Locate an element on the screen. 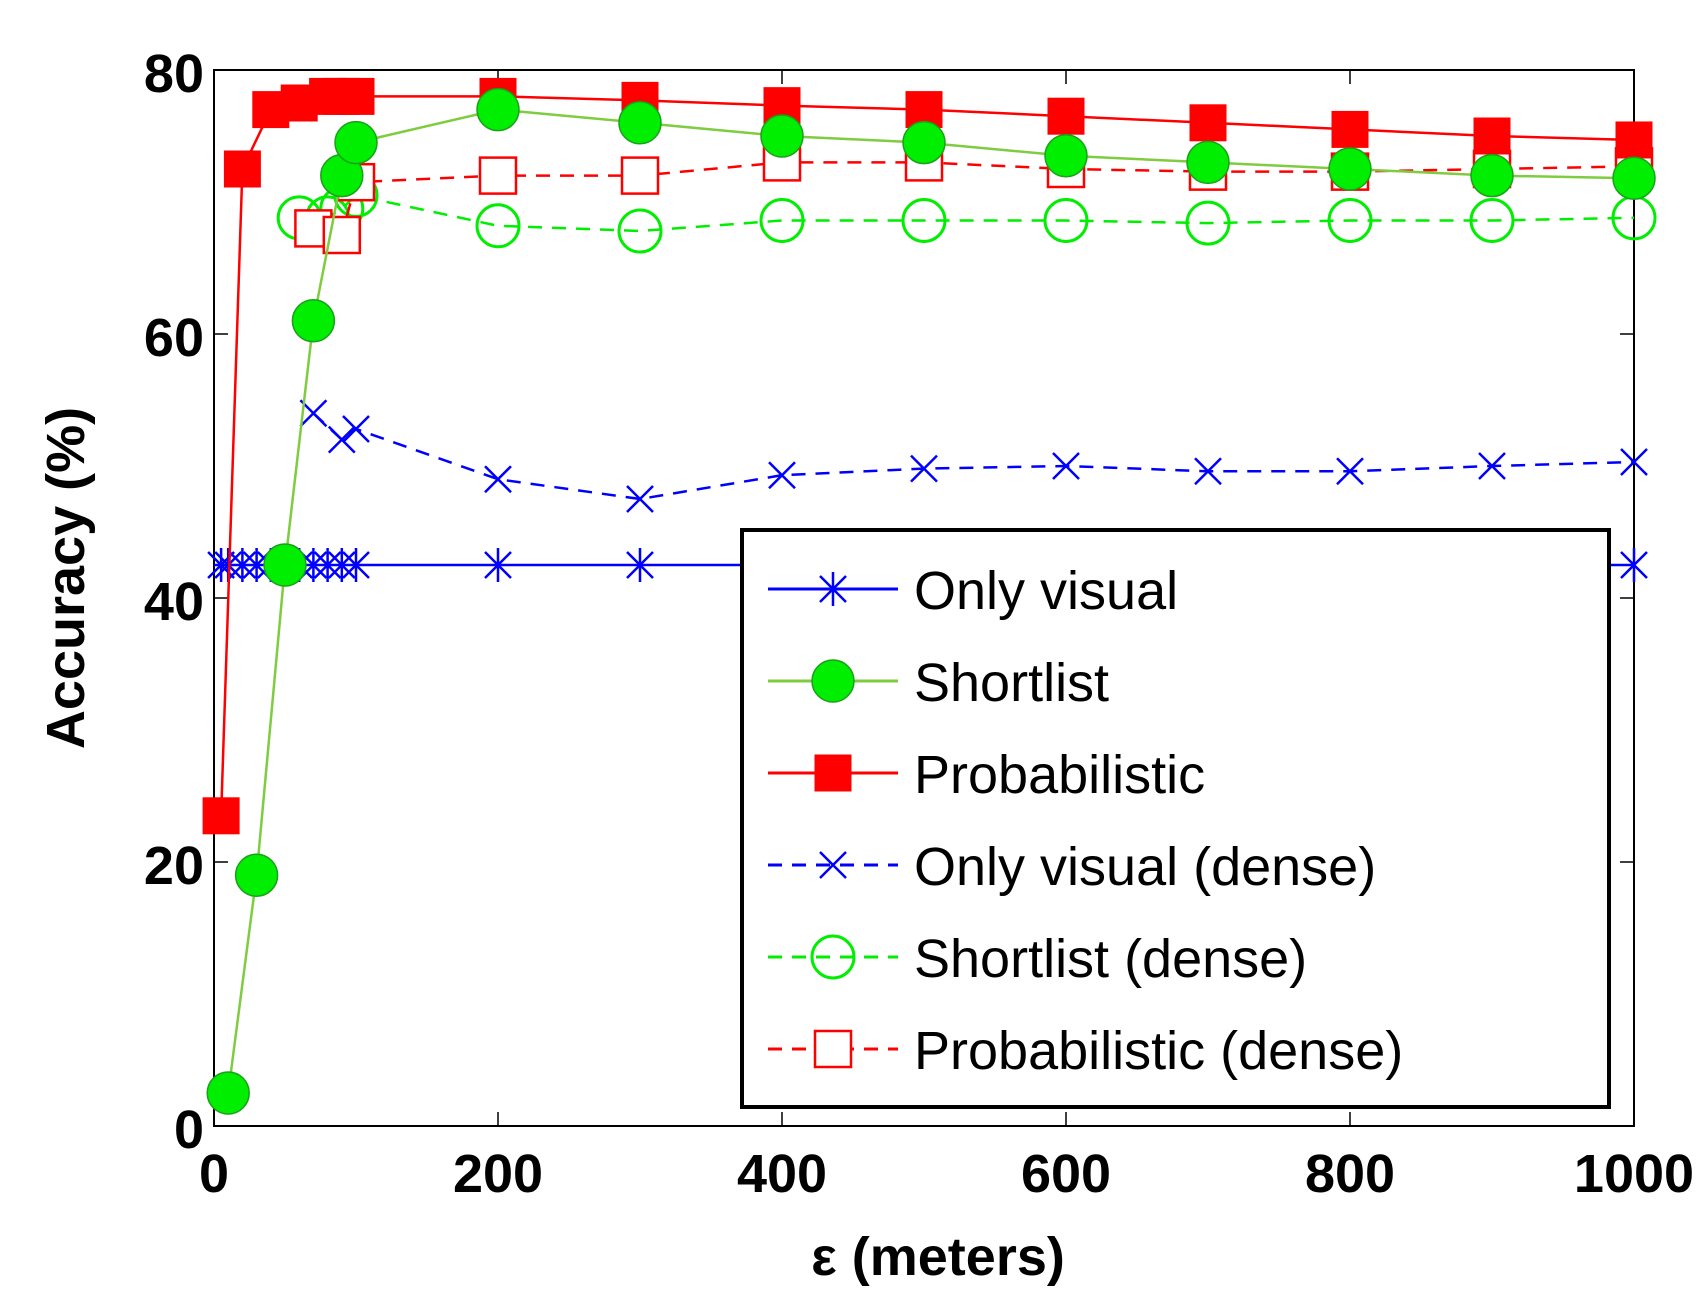  x-axis-label: ε (meters) is located at coordinates (938, 1257).